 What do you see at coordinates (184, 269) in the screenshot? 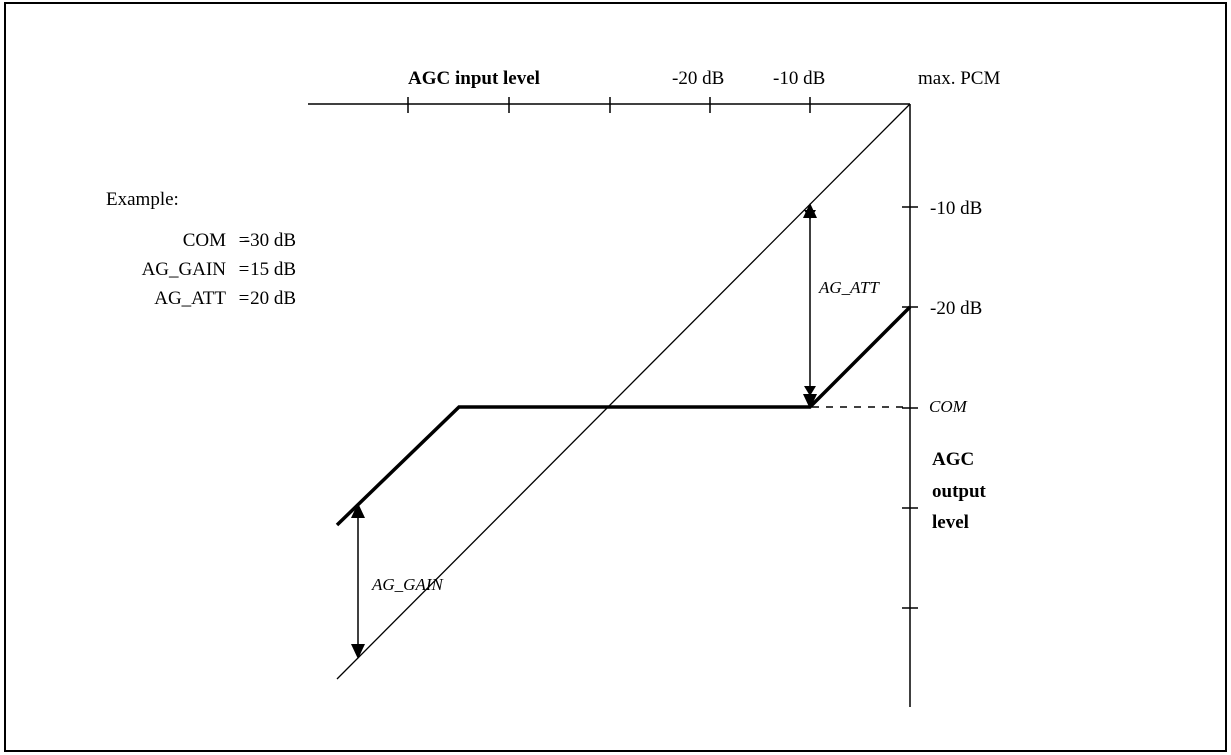
I see `example-param-name: AG_GAIN` at bounding box center [184, 269].